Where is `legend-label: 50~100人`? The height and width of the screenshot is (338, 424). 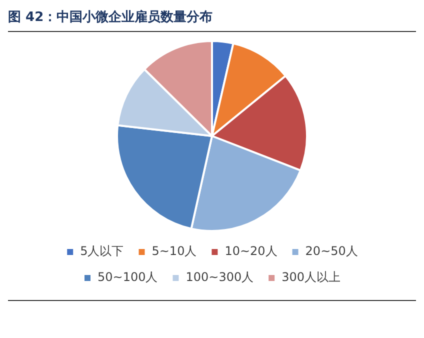
legend-label: 50~100人 is located at coordinates (128, 277).